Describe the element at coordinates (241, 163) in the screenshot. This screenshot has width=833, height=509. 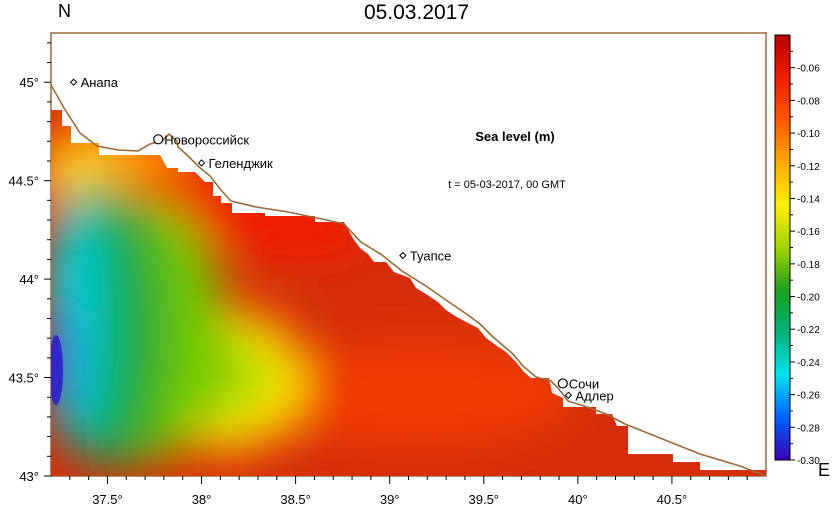
I see `city-label: Геленджик` at that location.